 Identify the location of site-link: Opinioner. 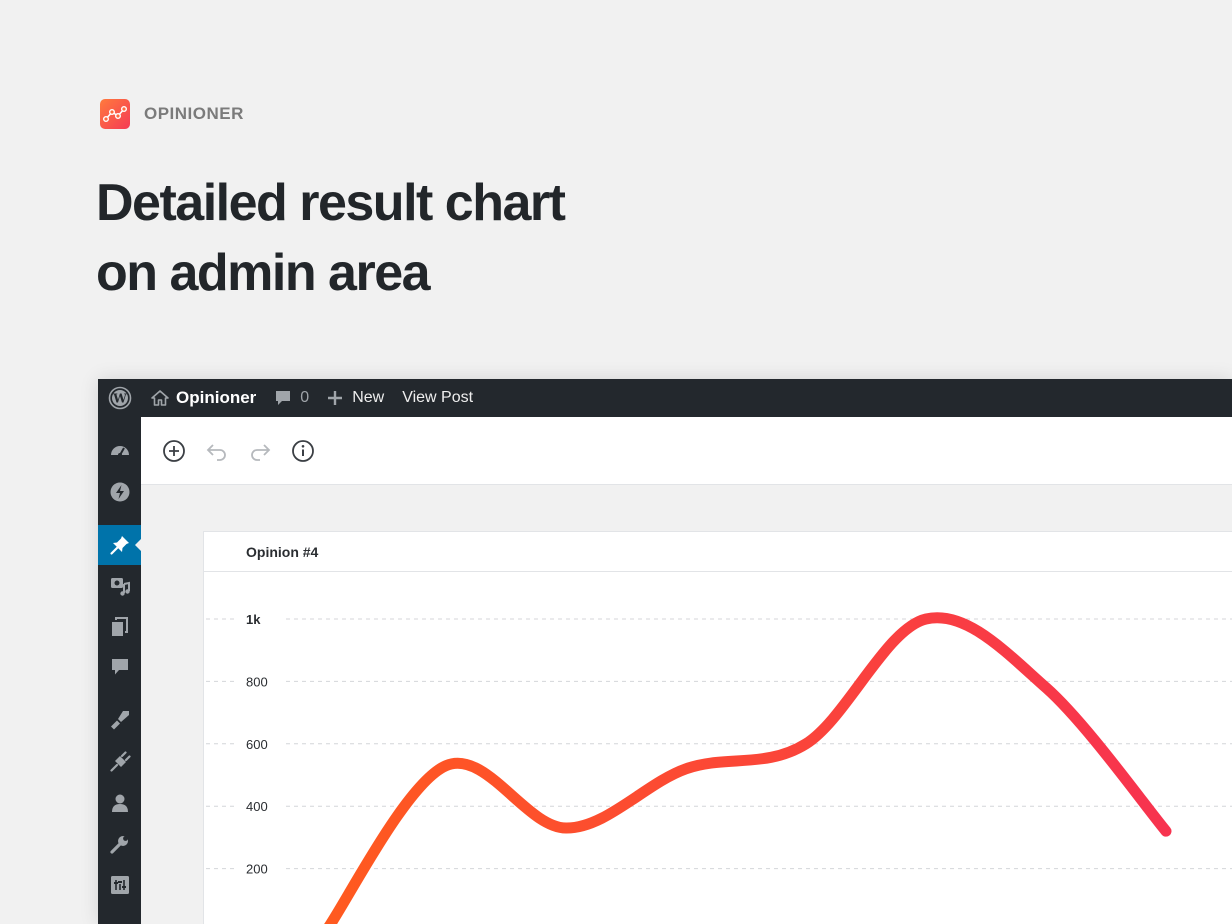
(198, 398).